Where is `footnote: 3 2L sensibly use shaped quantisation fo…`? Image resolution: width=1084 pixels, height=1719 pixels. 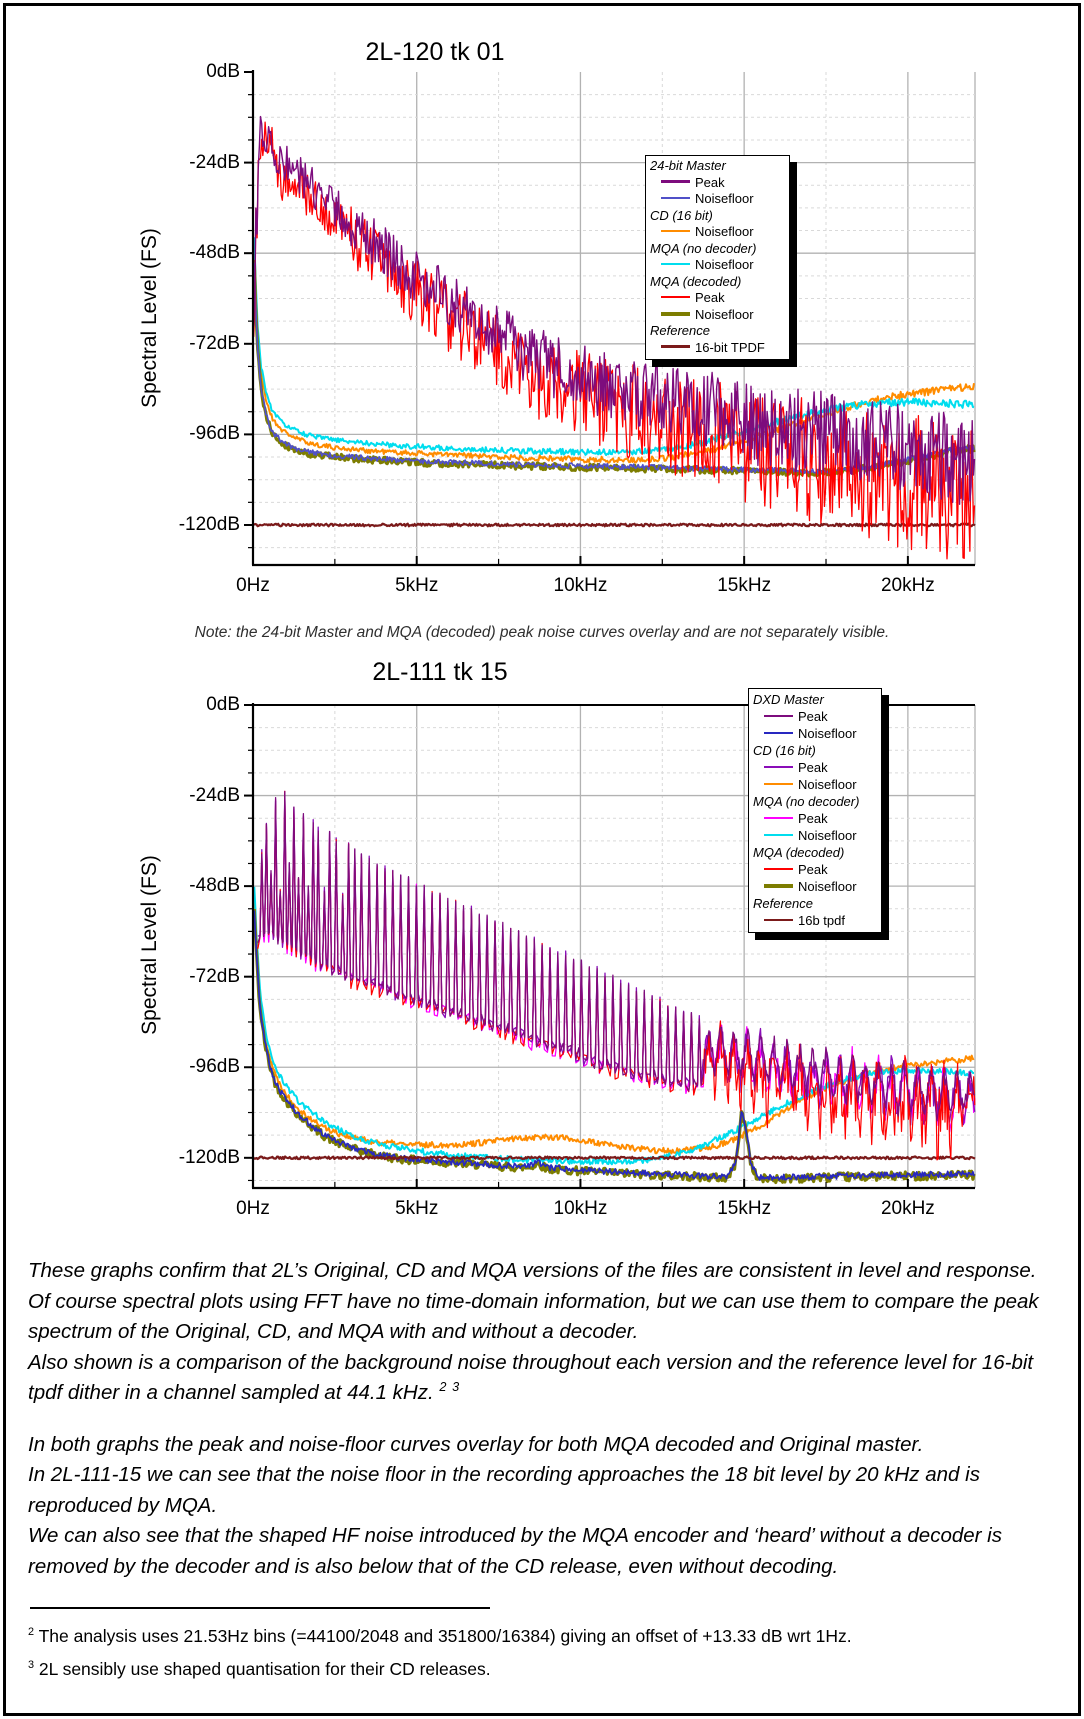
footnote: 3 2L sensibly use shaped quantisation fo… is located at coordinates (259, 1668).